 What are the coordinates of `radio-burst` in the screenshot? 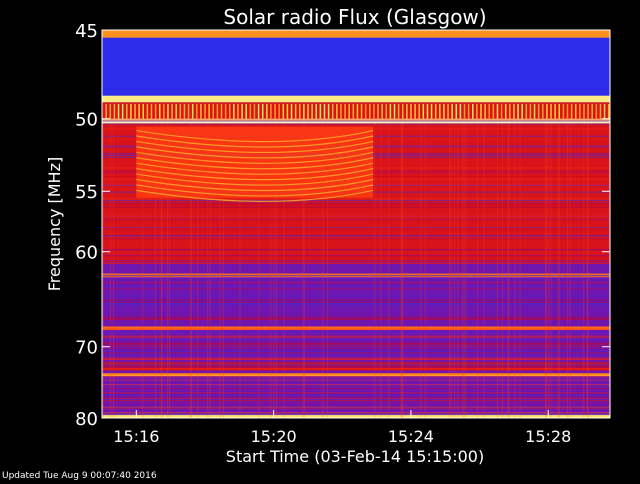 It's located at (255, 164).